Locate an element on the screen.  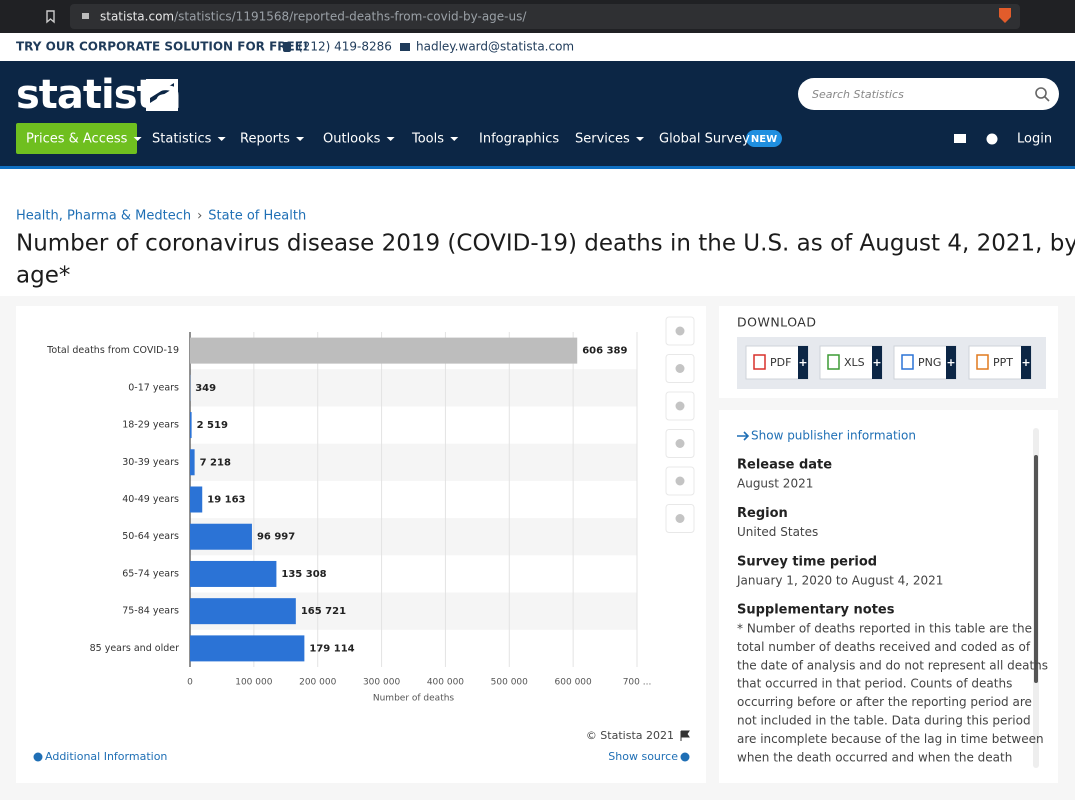
page-title: age* is located at coordinates (43, 276).